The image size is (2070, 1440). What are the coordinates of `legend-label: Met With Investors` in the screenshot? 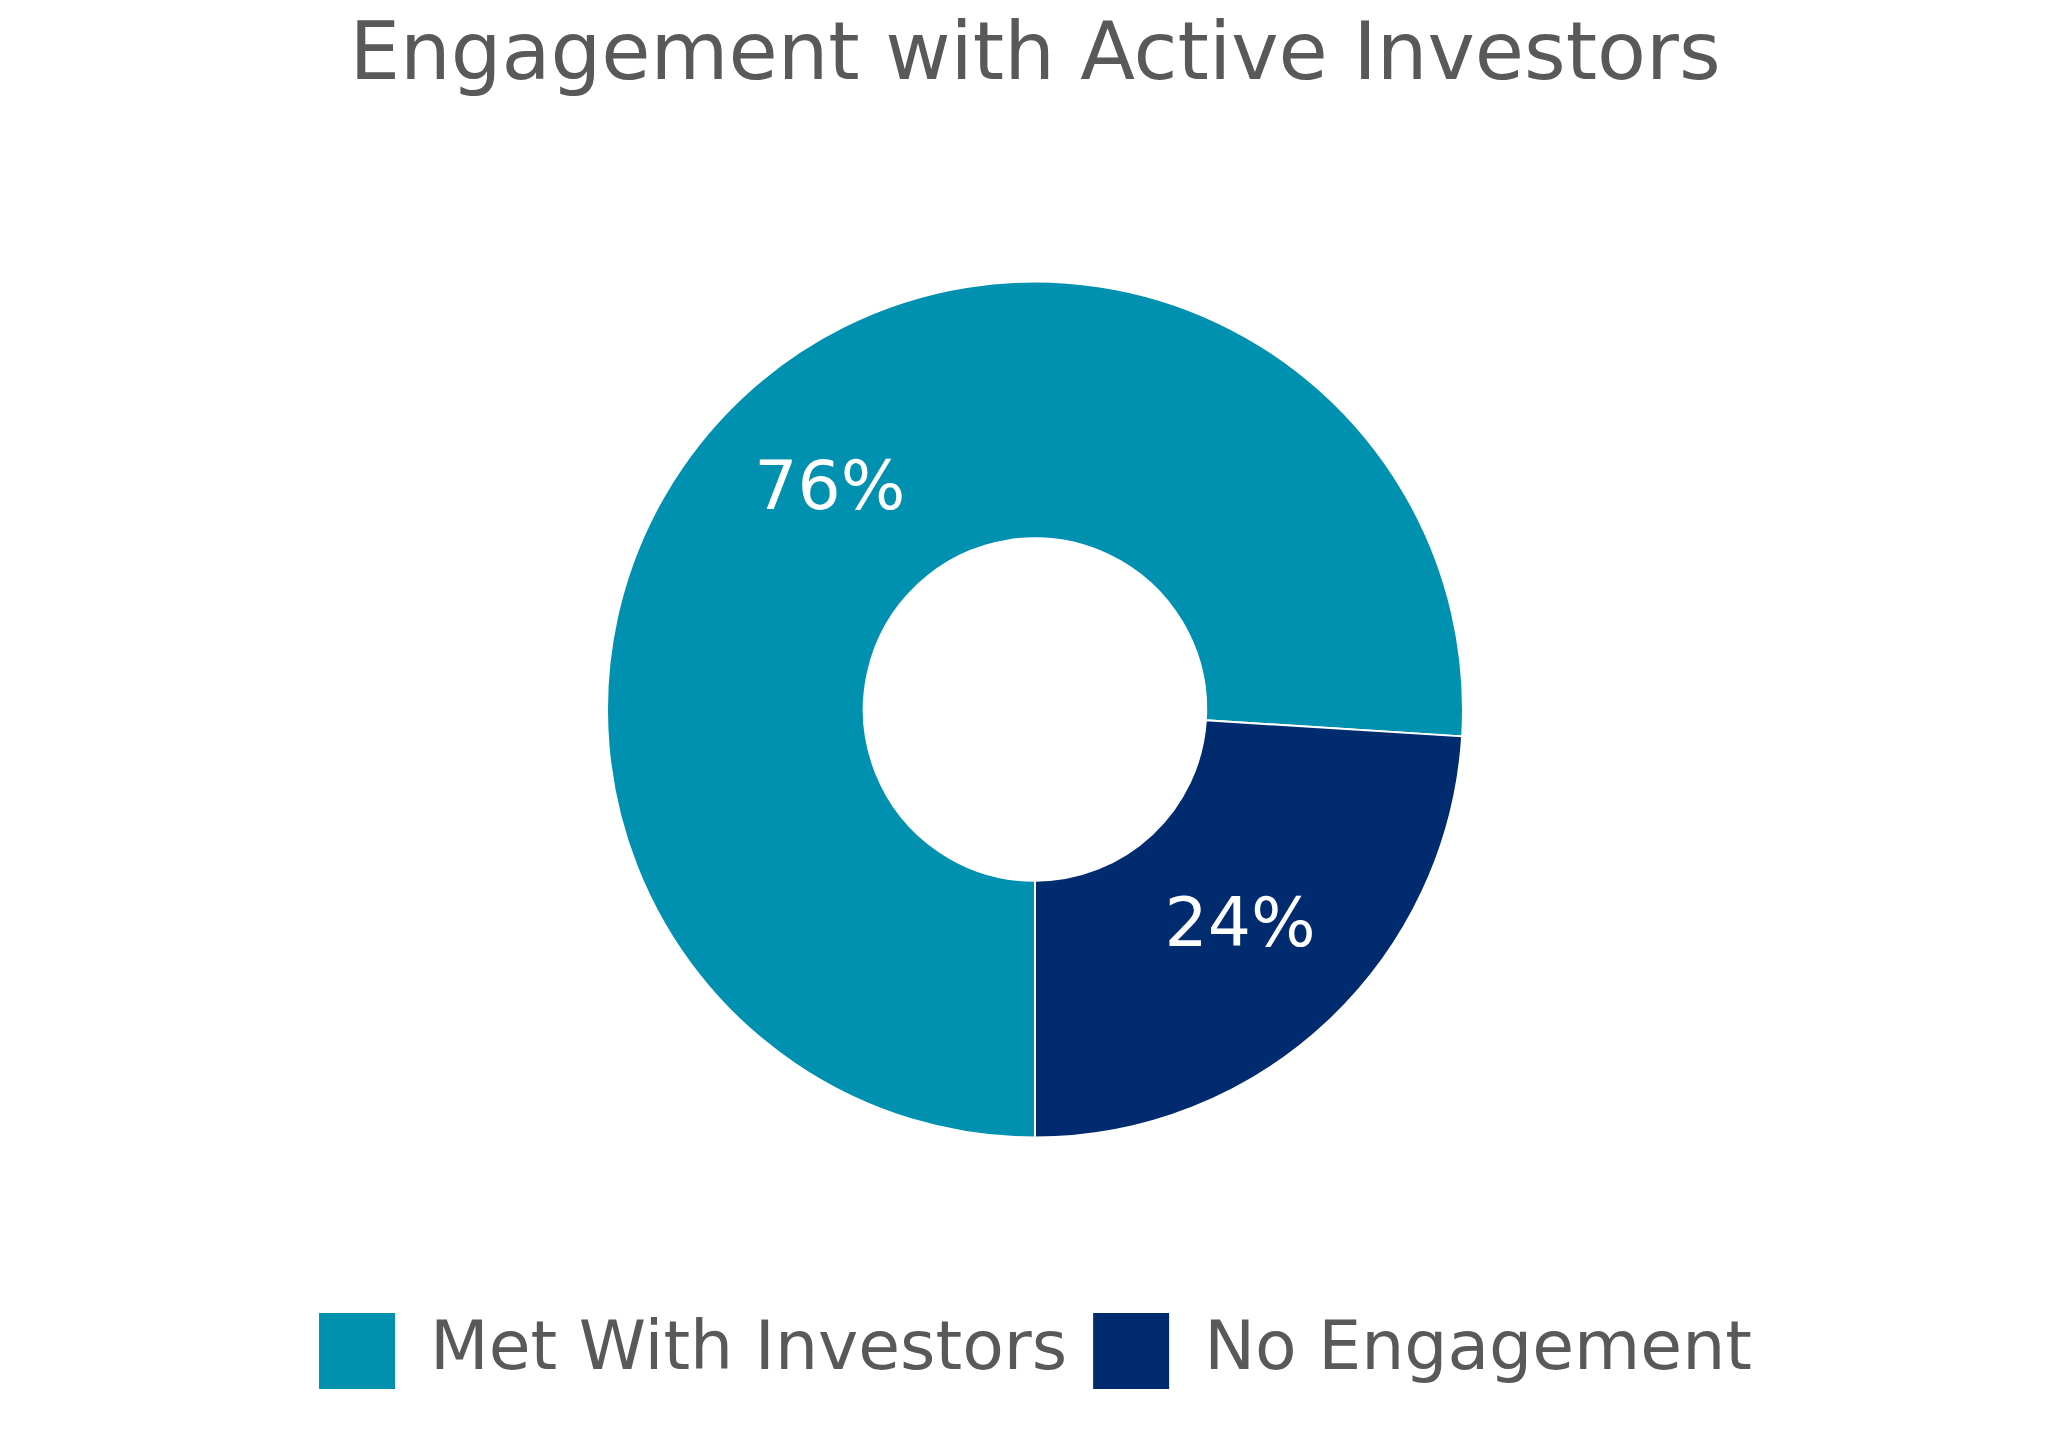 It's located at (749, 1345).